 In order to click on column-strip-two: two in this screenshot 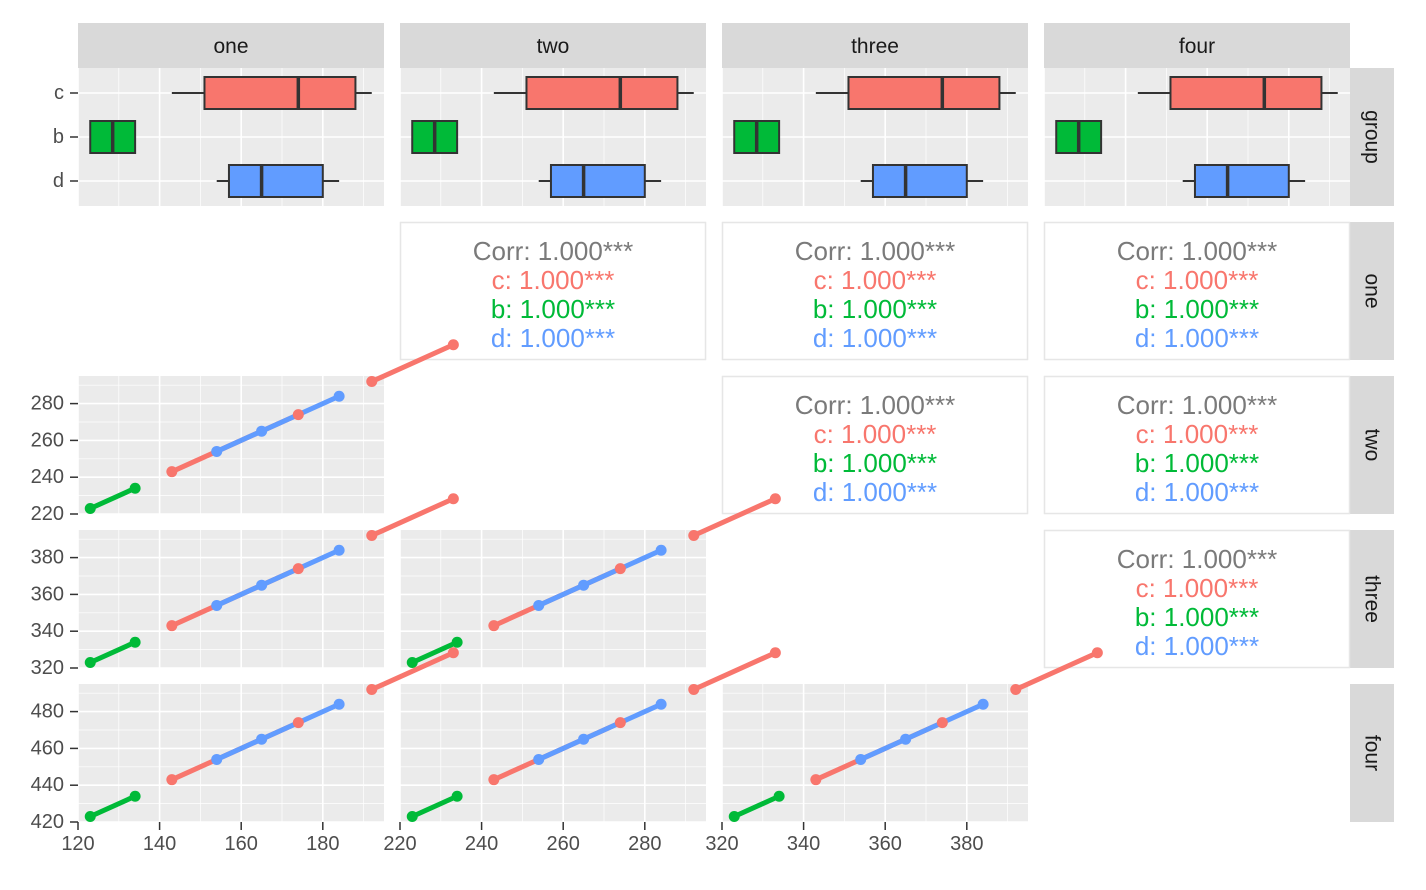, I will do `click(553, 45)`.